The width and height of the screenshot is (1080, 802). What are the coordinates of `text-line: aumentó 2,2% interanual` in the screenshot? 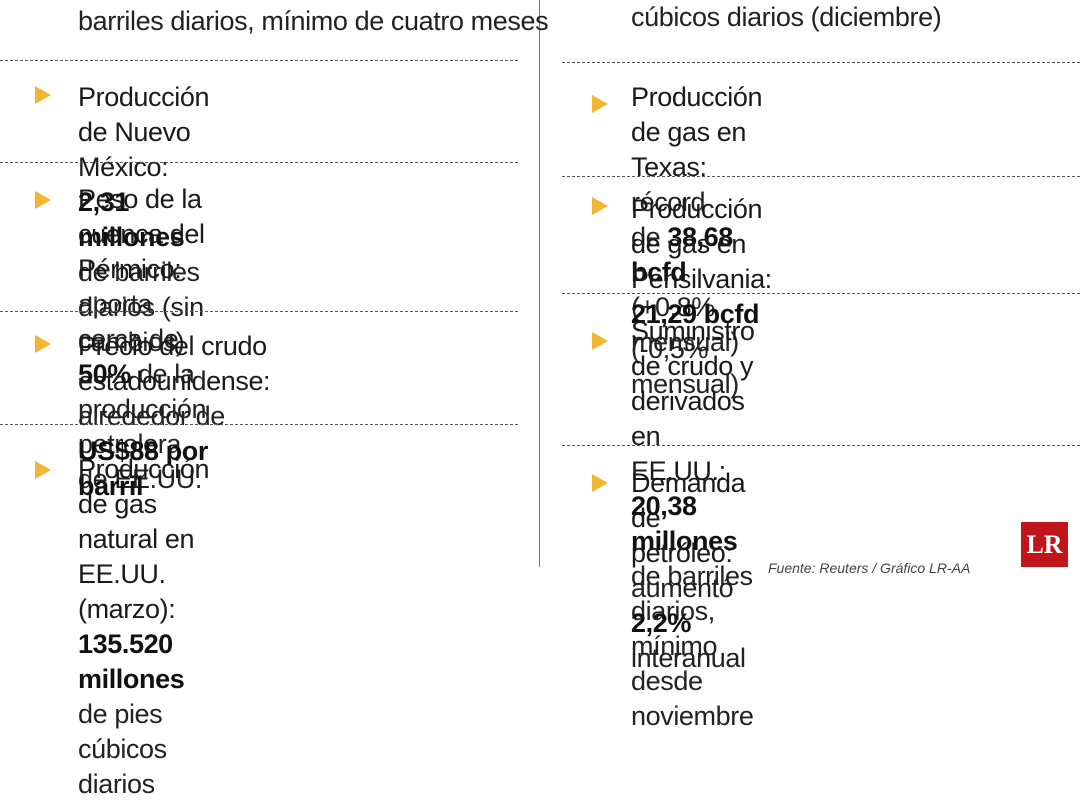 It's located at (688, 623).